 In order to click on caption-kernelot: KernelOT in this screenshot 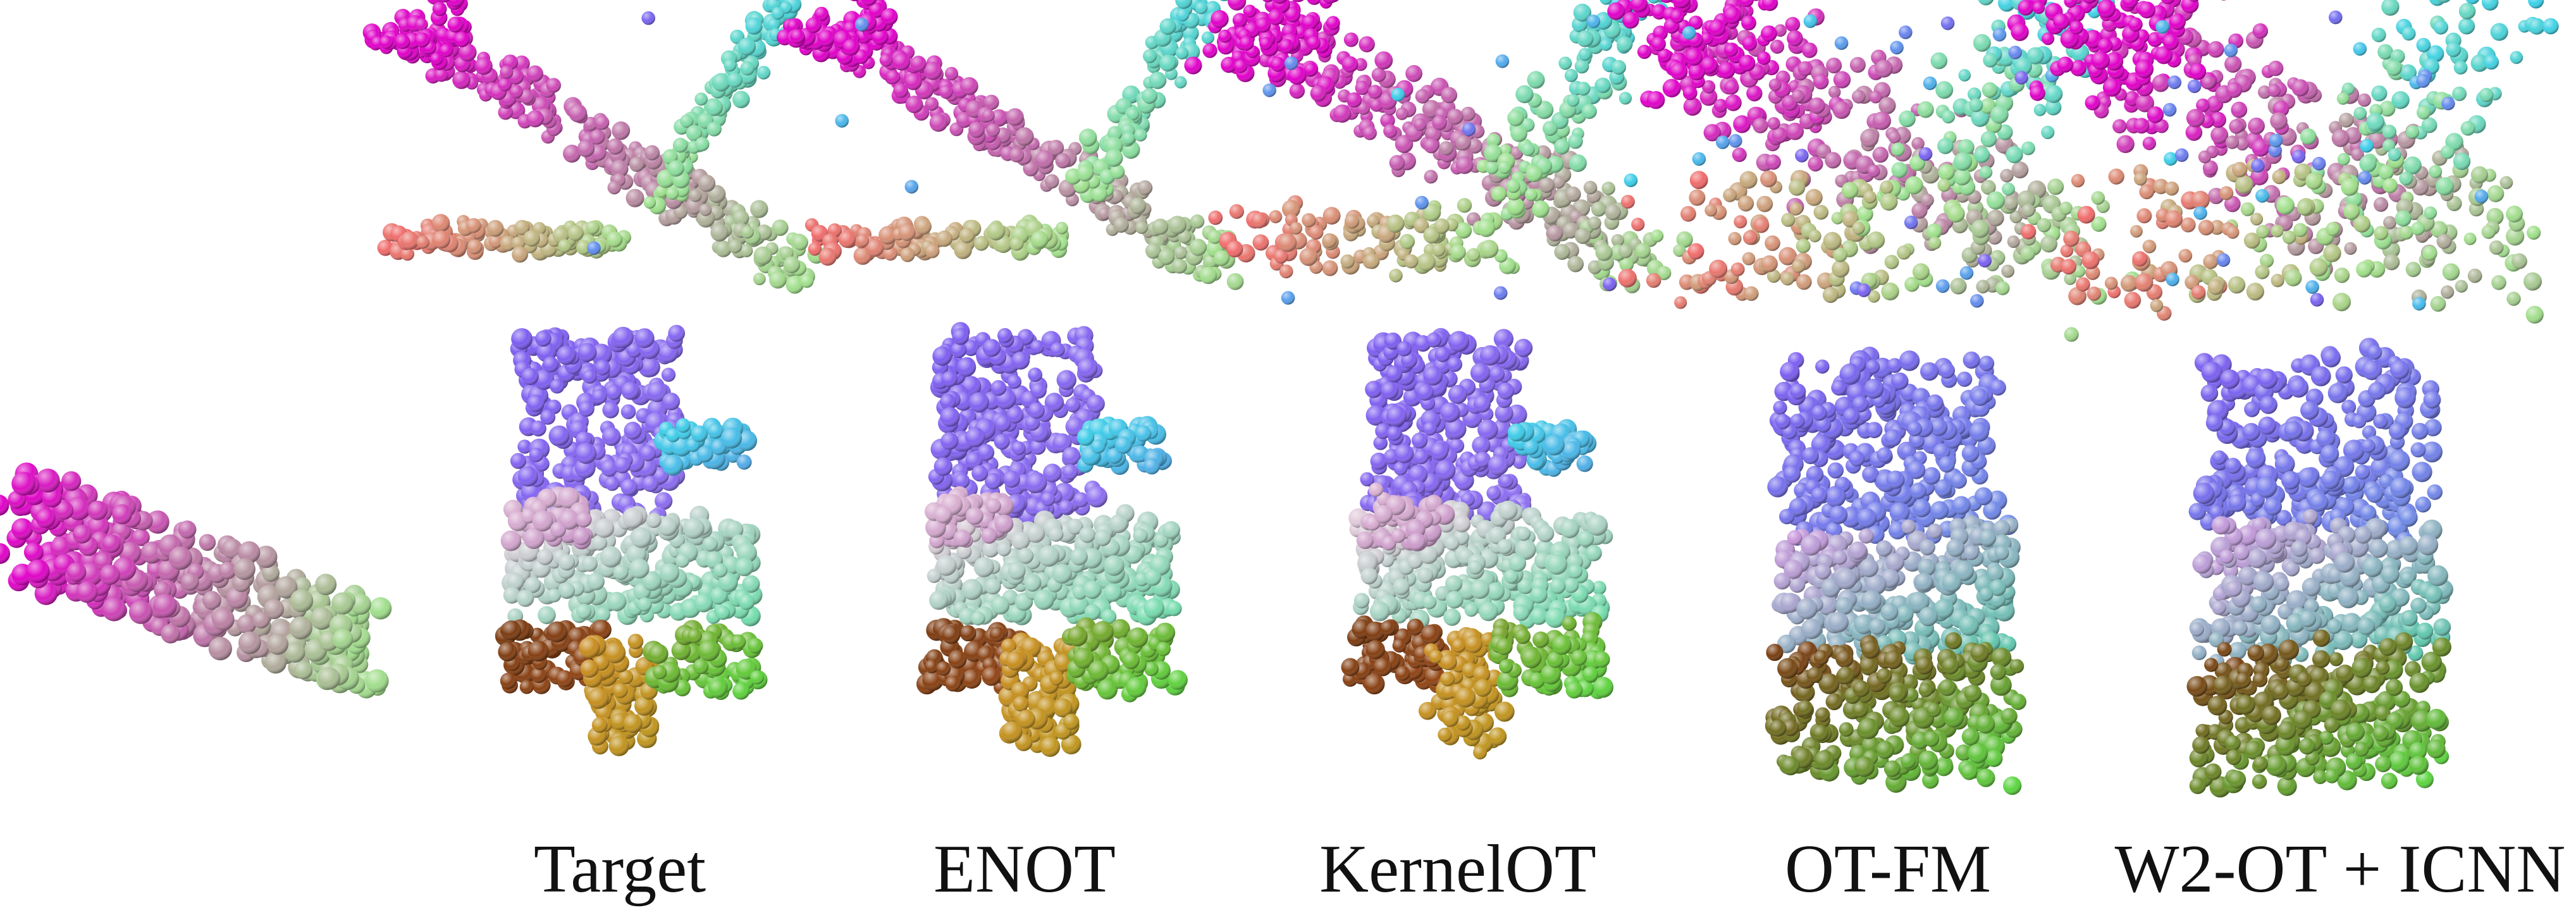, I will do `click(1457, 870)`.